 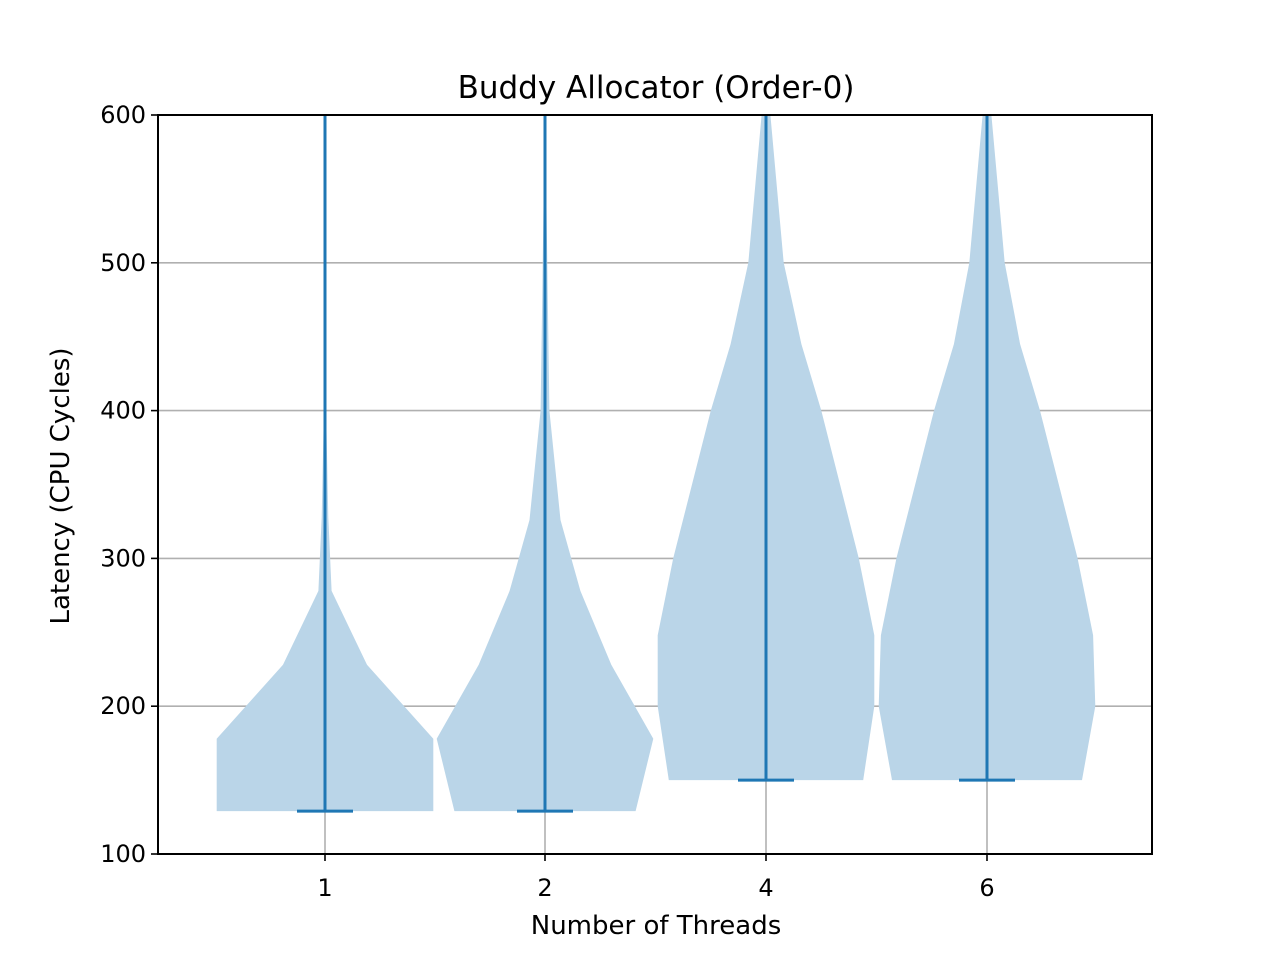 What do you see at coordinates (123, 115) in the screenshot?
I see `y-tick-label: 600` at bounding box center [123, 115].